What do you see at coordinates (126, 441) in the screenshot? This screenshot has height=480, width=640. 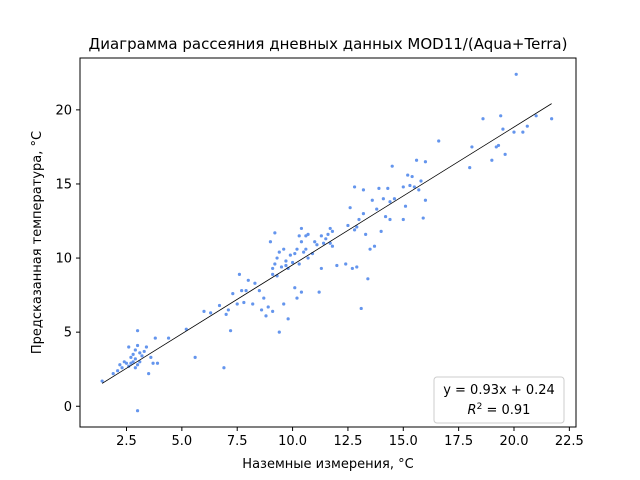 I see `x-tick-label-0: 2.5` at bounding box center [126, 441].